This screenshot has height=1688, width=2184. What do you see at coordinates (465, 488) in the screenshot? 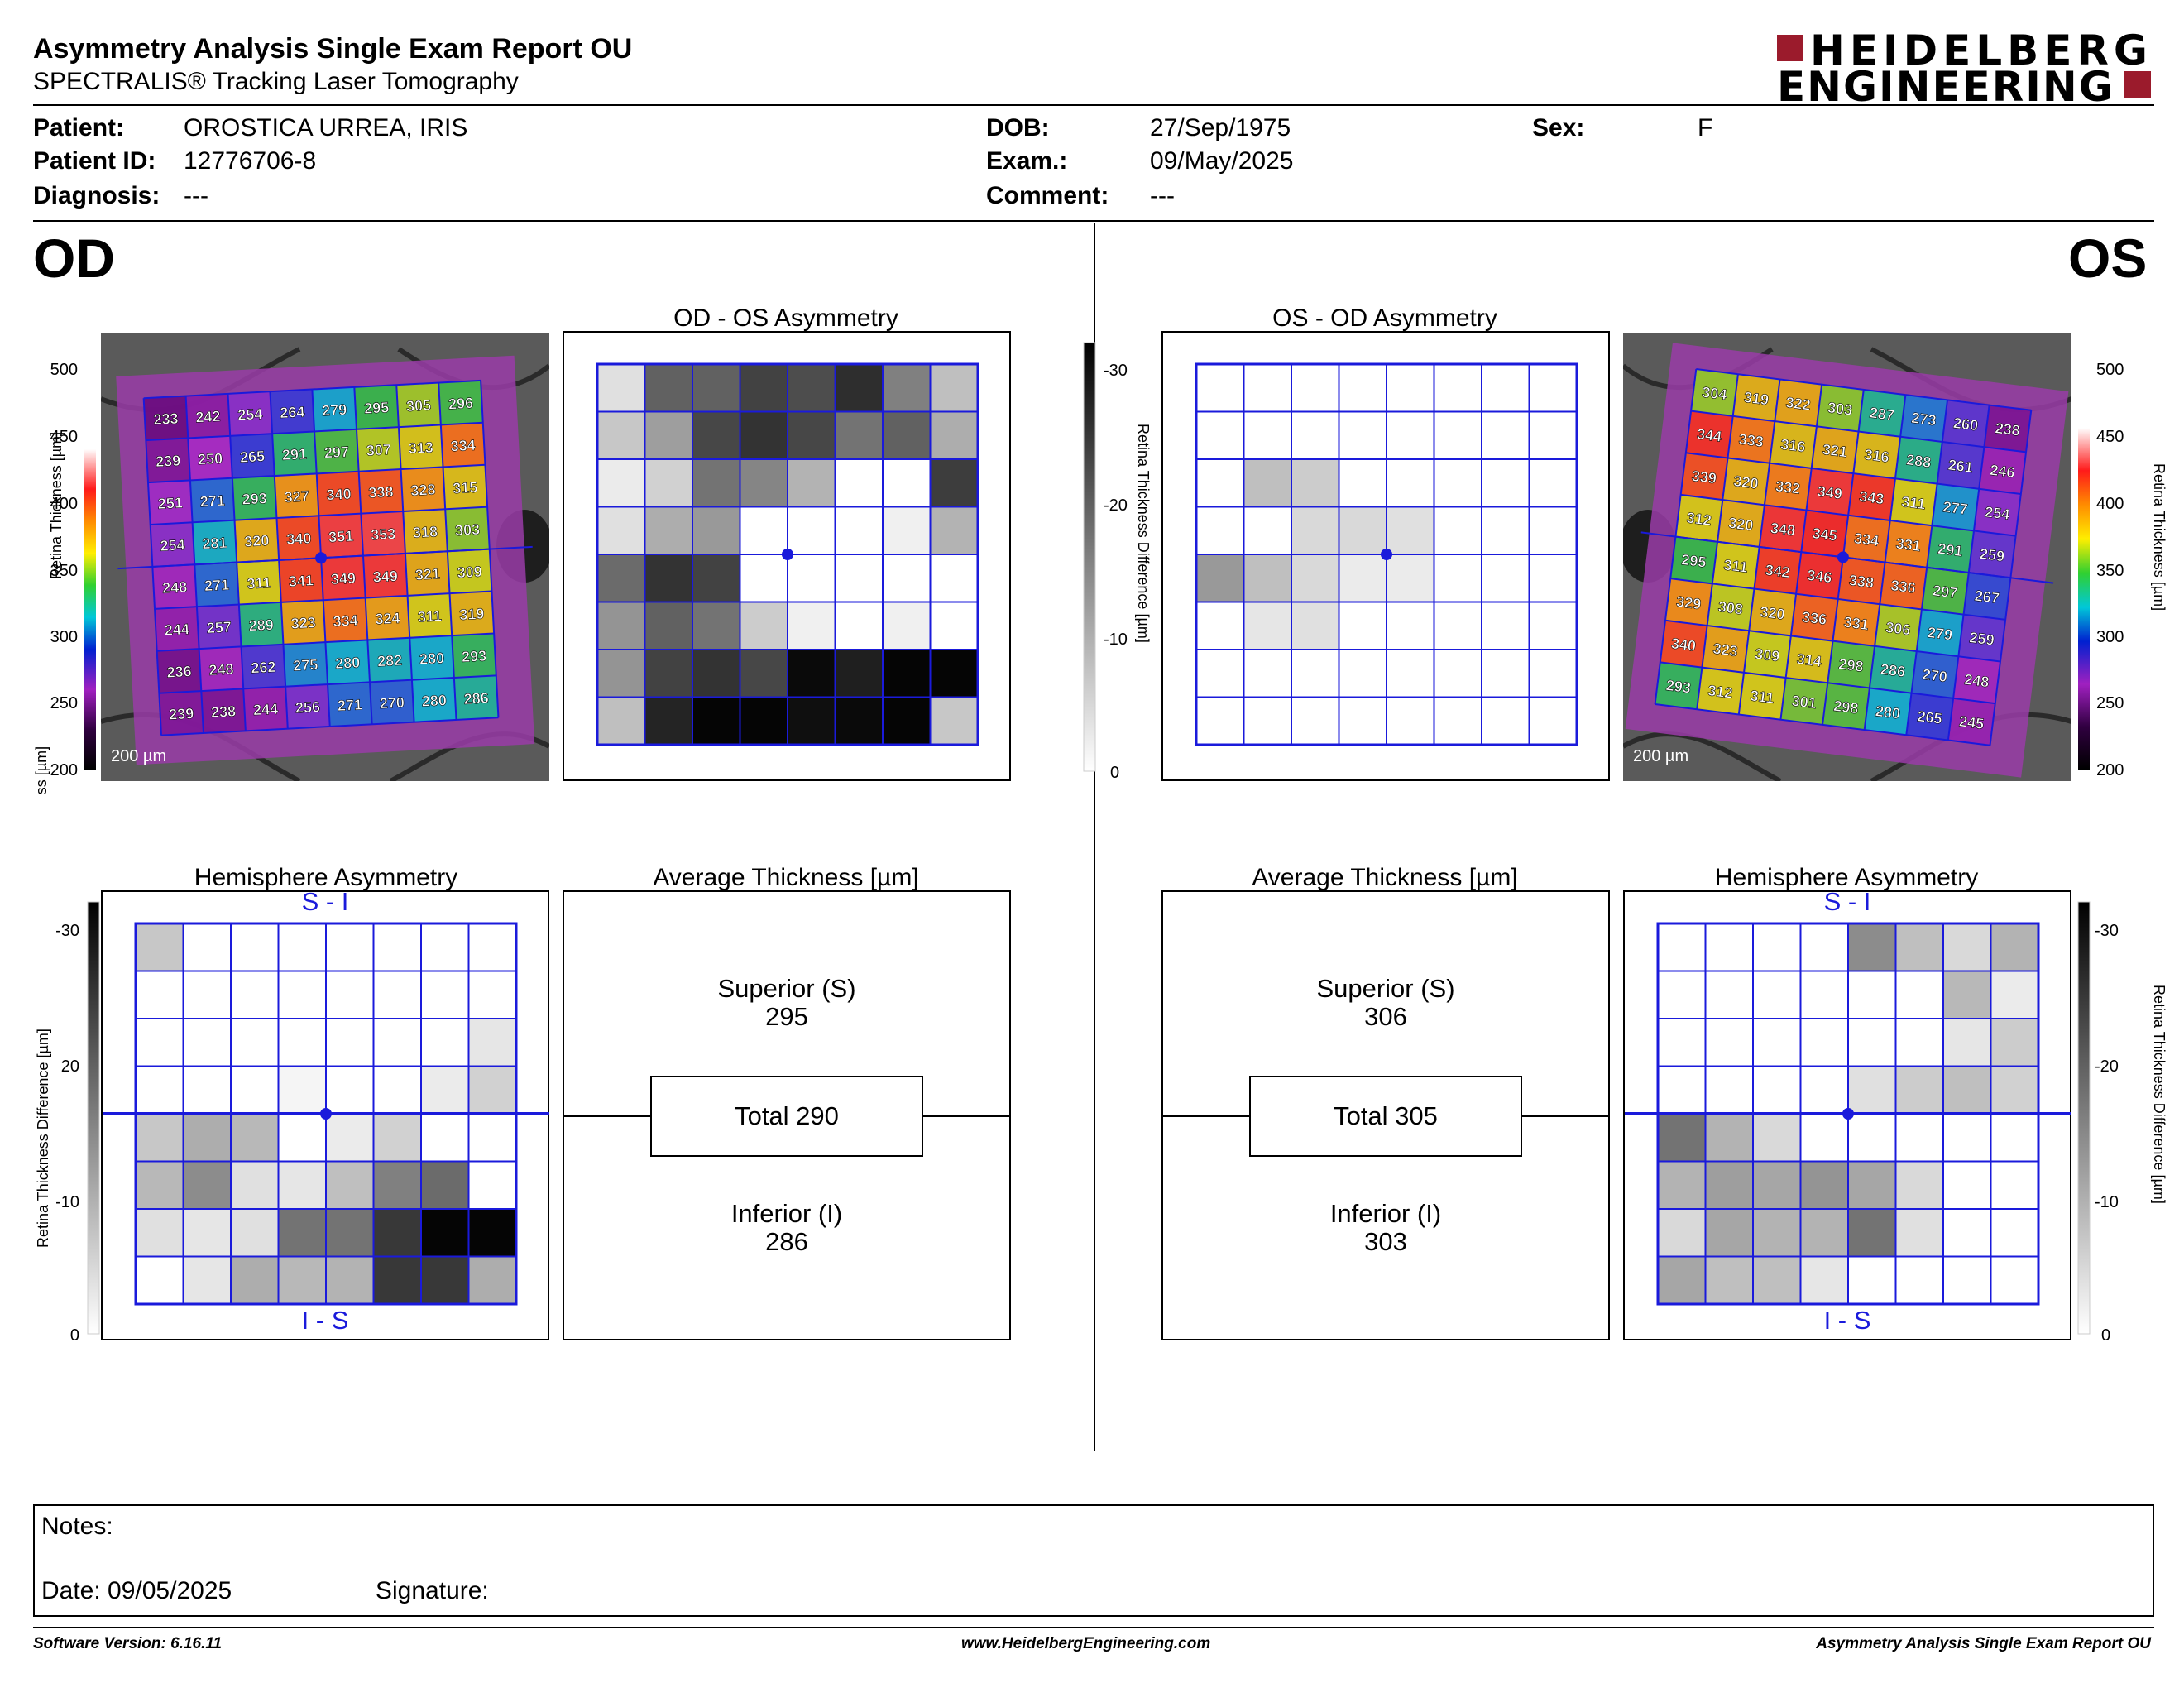
I see `thickness-cell-value: 315` at bounding box center [465, 488].